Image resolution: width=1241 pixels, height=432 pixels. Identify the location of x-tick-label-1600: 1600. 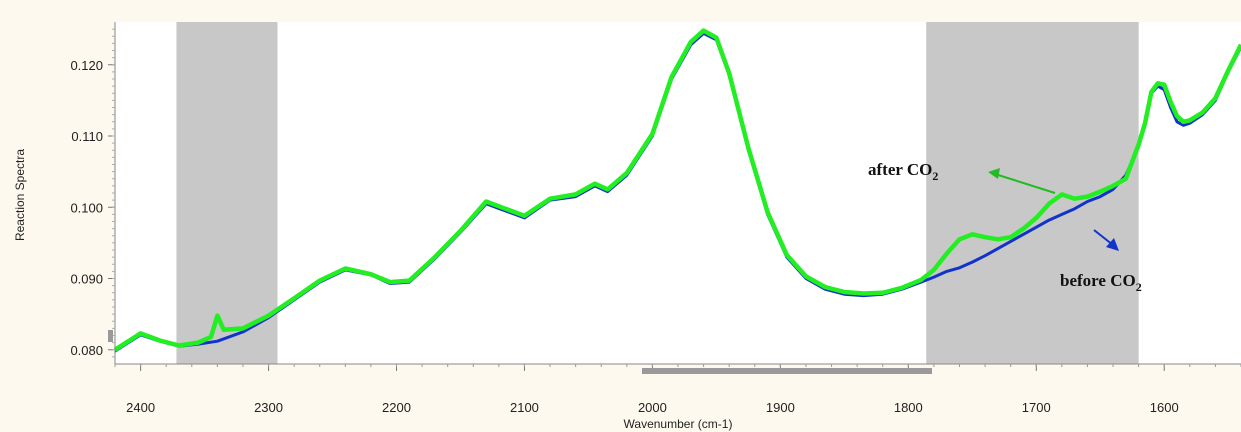
(1164, 407).